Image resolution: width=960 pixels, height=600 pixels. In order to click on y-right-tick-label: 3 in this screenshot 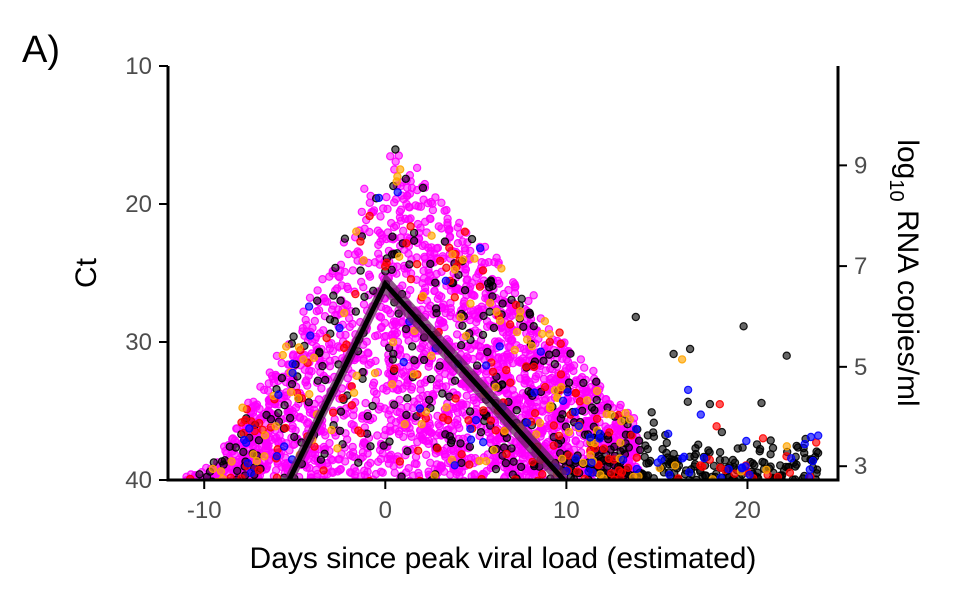, I will do `click(860, 466)`.